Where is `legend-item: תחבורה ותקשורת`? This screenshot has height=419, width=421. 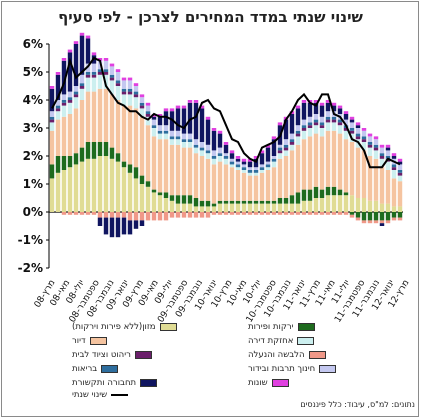
legend-item: תחבורה ותקשורת is located at coordinates (115, 383).